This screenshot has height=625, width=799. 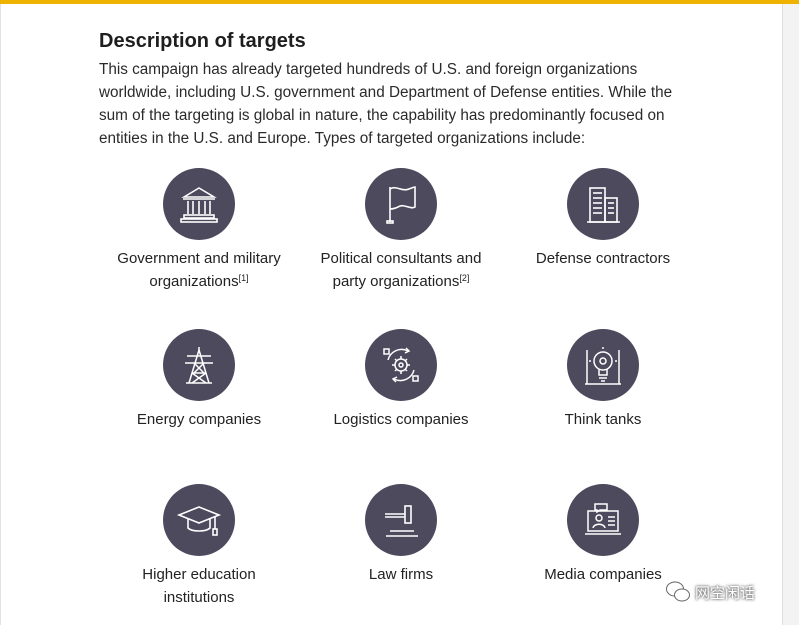 I want to click on wechat-logo-icon, so click(x=678, y=591).